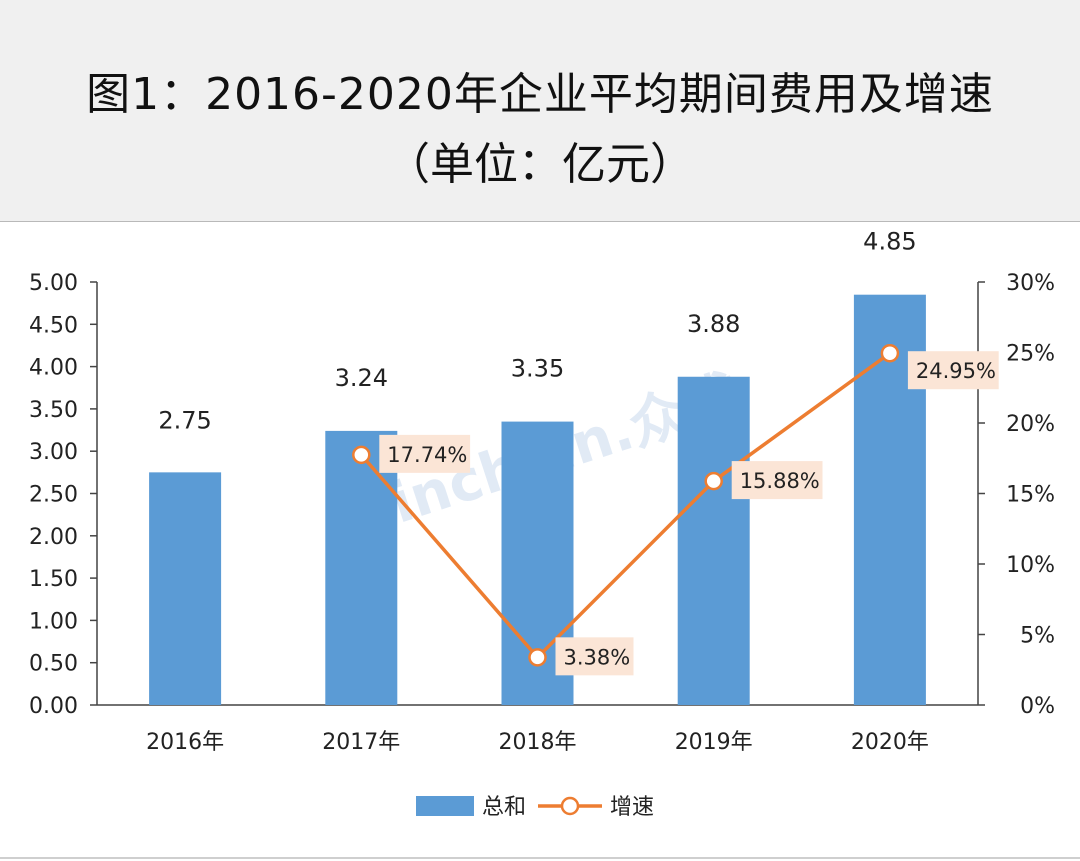 The image size is (1080, 861). I want to click on right-tick-label: 25%, so click(1030, 354).